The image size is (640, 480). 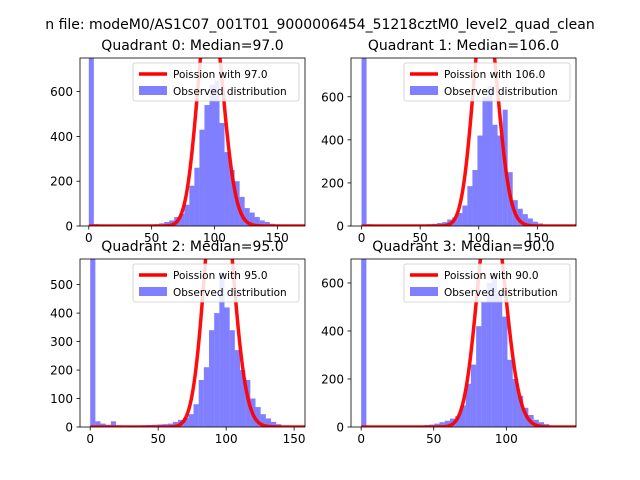 What do you see at coordinates (220, 75) in the screenshot?
I see `legend-fit-label: Poission with 97.0` at bounding box center [220, 75].